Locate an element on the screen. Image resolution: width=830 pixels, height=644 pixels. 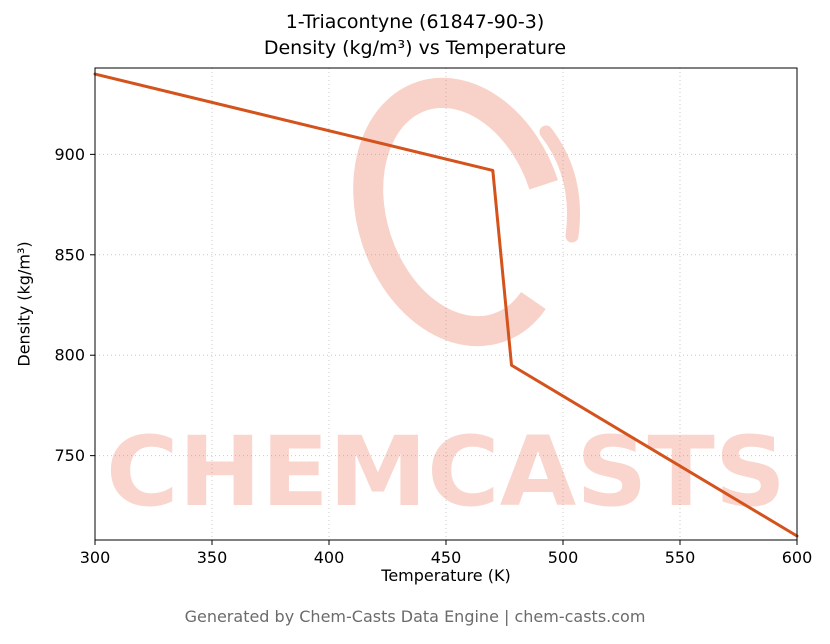
x-tick-label: 350 is located at coordinates (212, 557).